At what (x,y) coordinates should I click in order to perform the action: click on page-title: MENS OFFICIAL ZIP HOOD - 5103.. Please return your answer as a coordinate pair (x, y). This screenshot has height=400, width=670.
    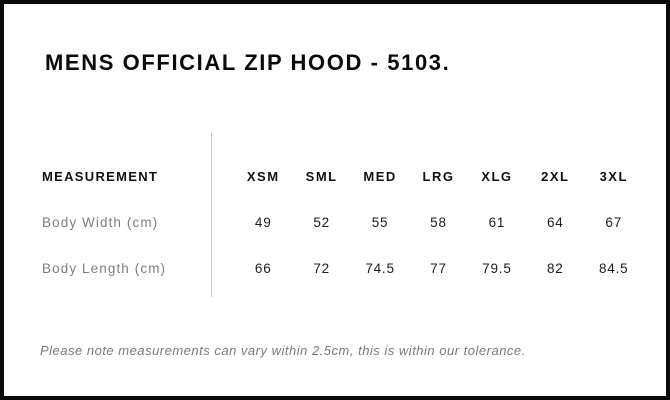
    Looking at the image, I should click on (248, 62).